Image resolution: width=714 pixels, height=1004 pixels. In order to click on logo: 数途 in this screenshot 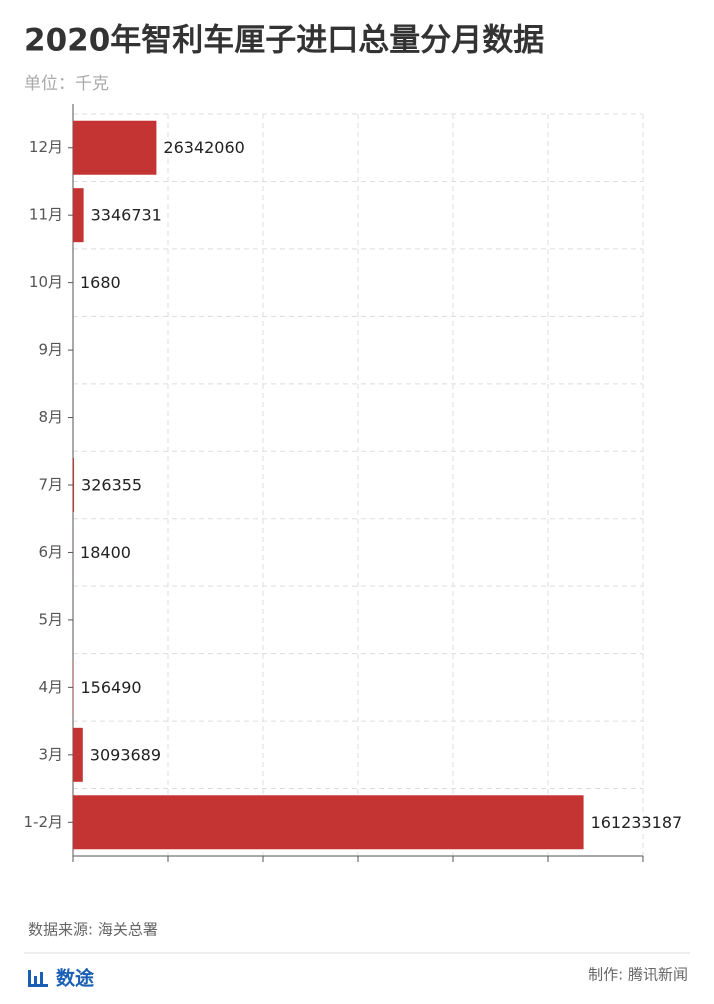, I will do `click(75, 978)`.